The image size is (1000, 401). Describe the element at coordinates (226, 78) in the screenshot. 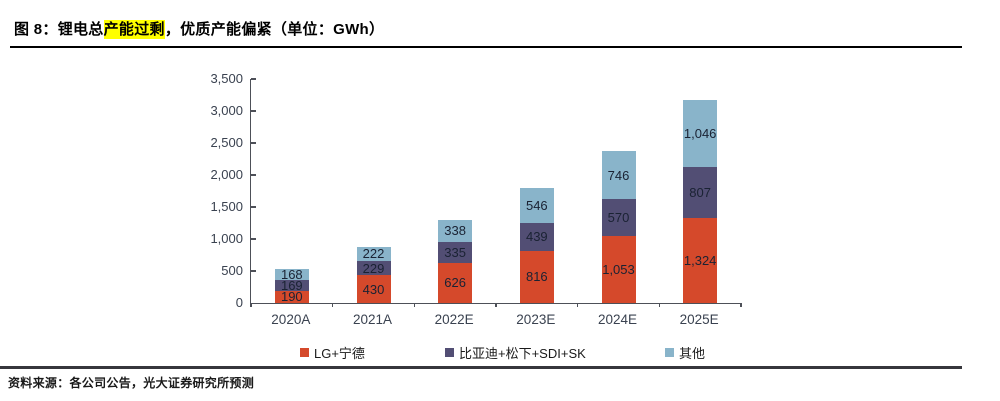

I see `y-axis-tick-label: 3,500` at that location.